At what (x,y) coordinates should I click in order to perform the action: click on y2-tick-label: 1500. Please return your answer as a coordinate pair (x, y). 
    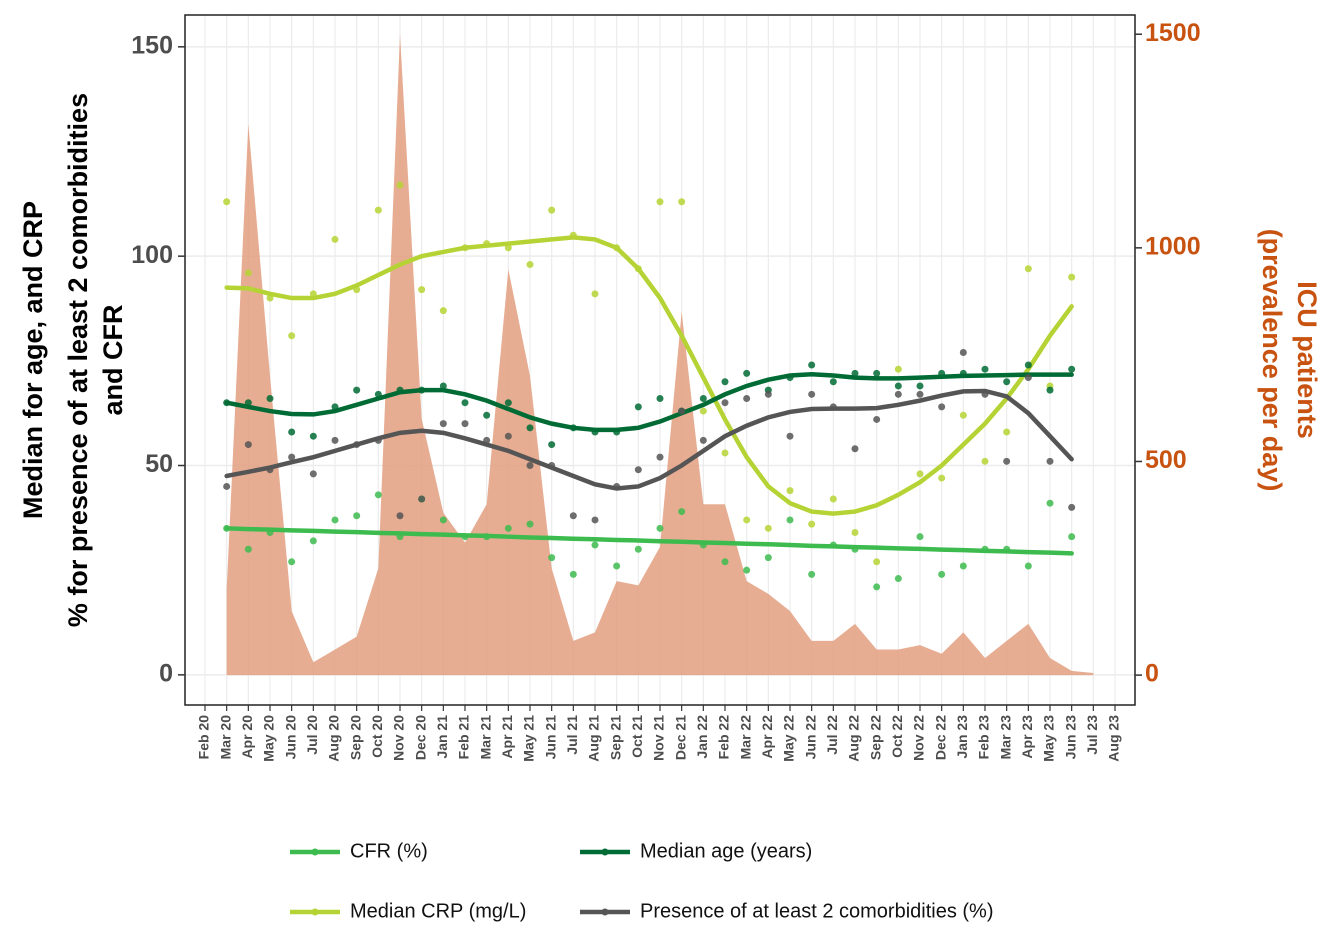
    Looking at the image, I should click on (1173, 33).